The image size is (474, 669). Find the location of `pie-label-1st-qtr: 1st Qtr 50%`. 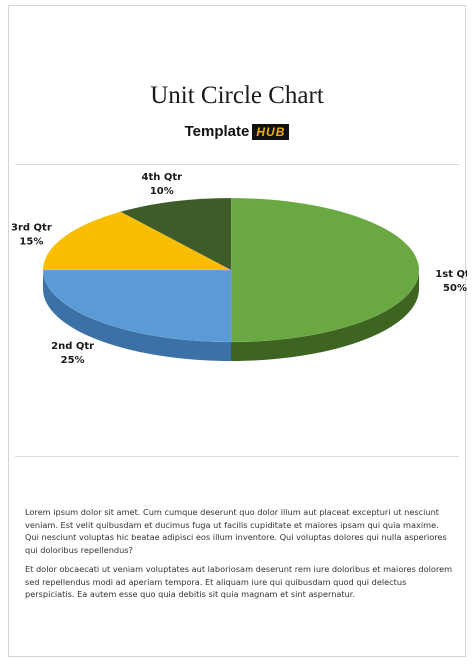

pie-label-1st-qtr: 1st Qtr 50% is located at coordinates (454, 281).